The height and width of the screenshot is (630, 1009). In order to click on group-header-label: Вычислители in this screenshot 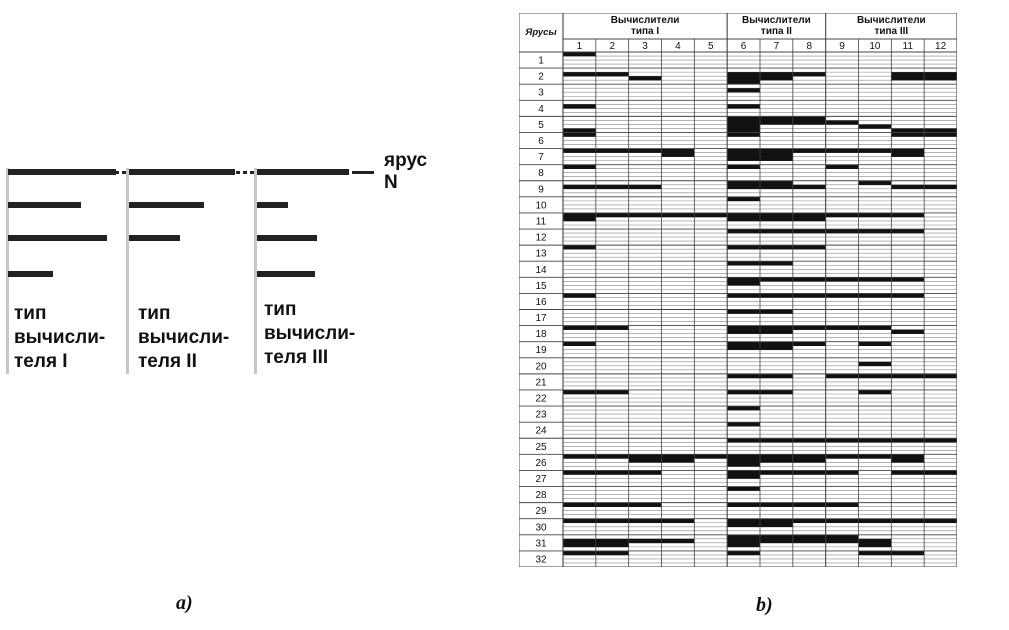, I will do `click(891, 20)`.